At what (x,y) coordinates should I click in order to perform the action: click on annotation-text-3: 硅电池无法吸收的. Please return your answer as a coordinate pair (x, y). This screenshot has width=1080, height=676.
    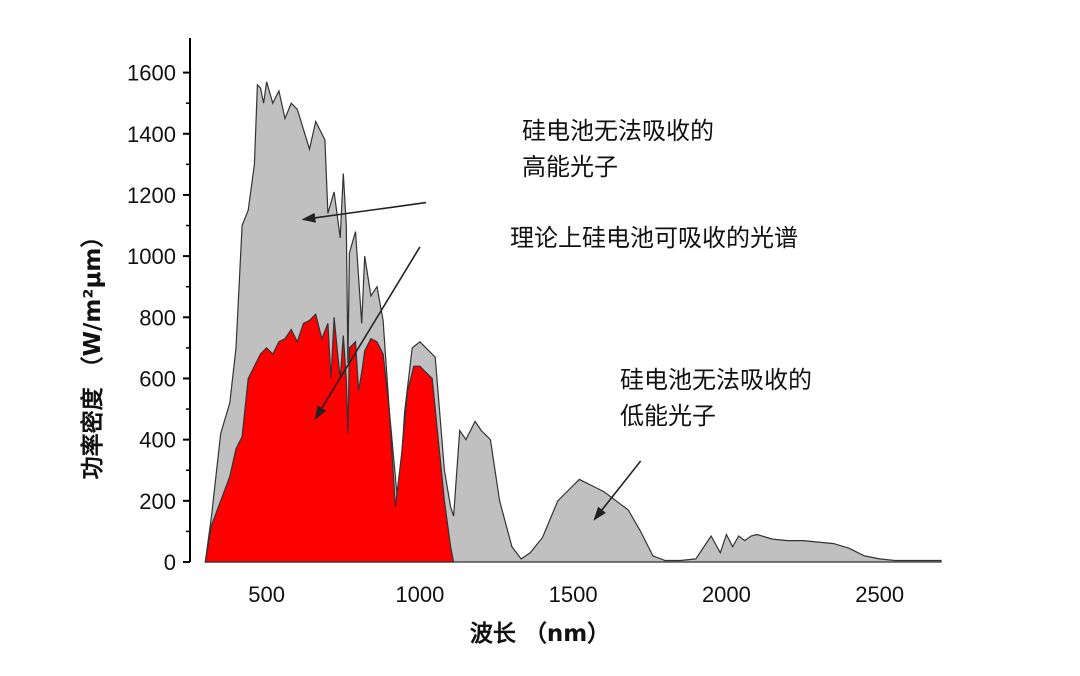
    Looking at the image, I should click on (716, 380).